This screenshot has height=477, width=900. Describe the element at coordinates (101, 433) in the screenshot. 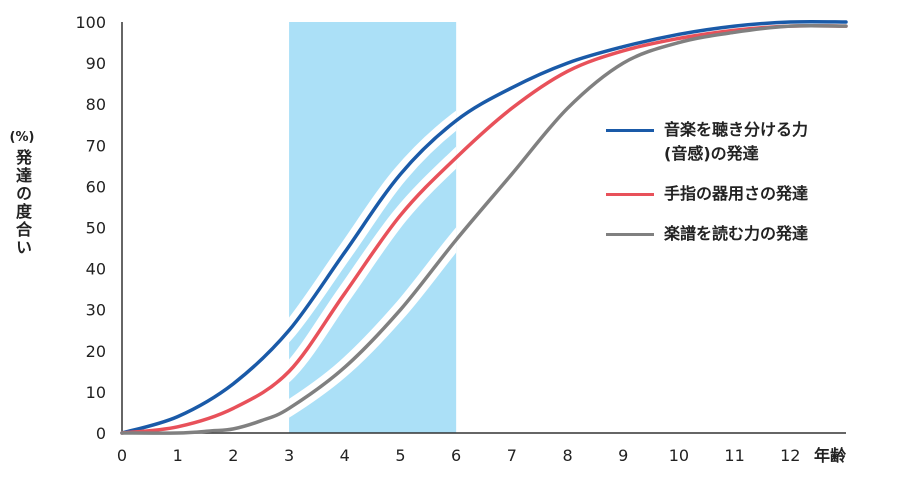

I see `y-tick-label: 0` at that location.